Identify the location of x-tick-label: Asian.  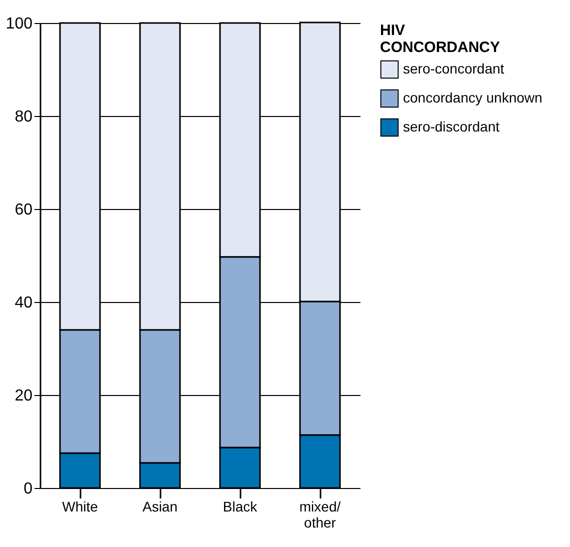
(160, 506).